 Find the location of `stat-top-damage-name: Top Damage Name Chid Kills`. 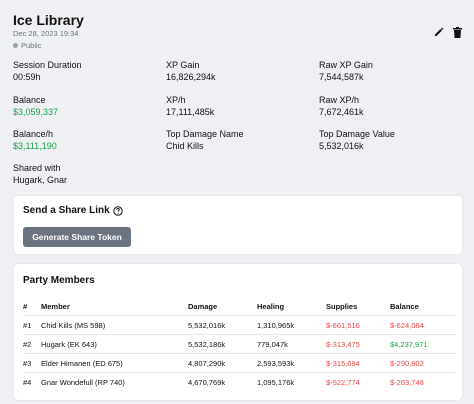

stat-top-damage-name: Top Damage Name Chid Kills is located at coordinates (205, 140).